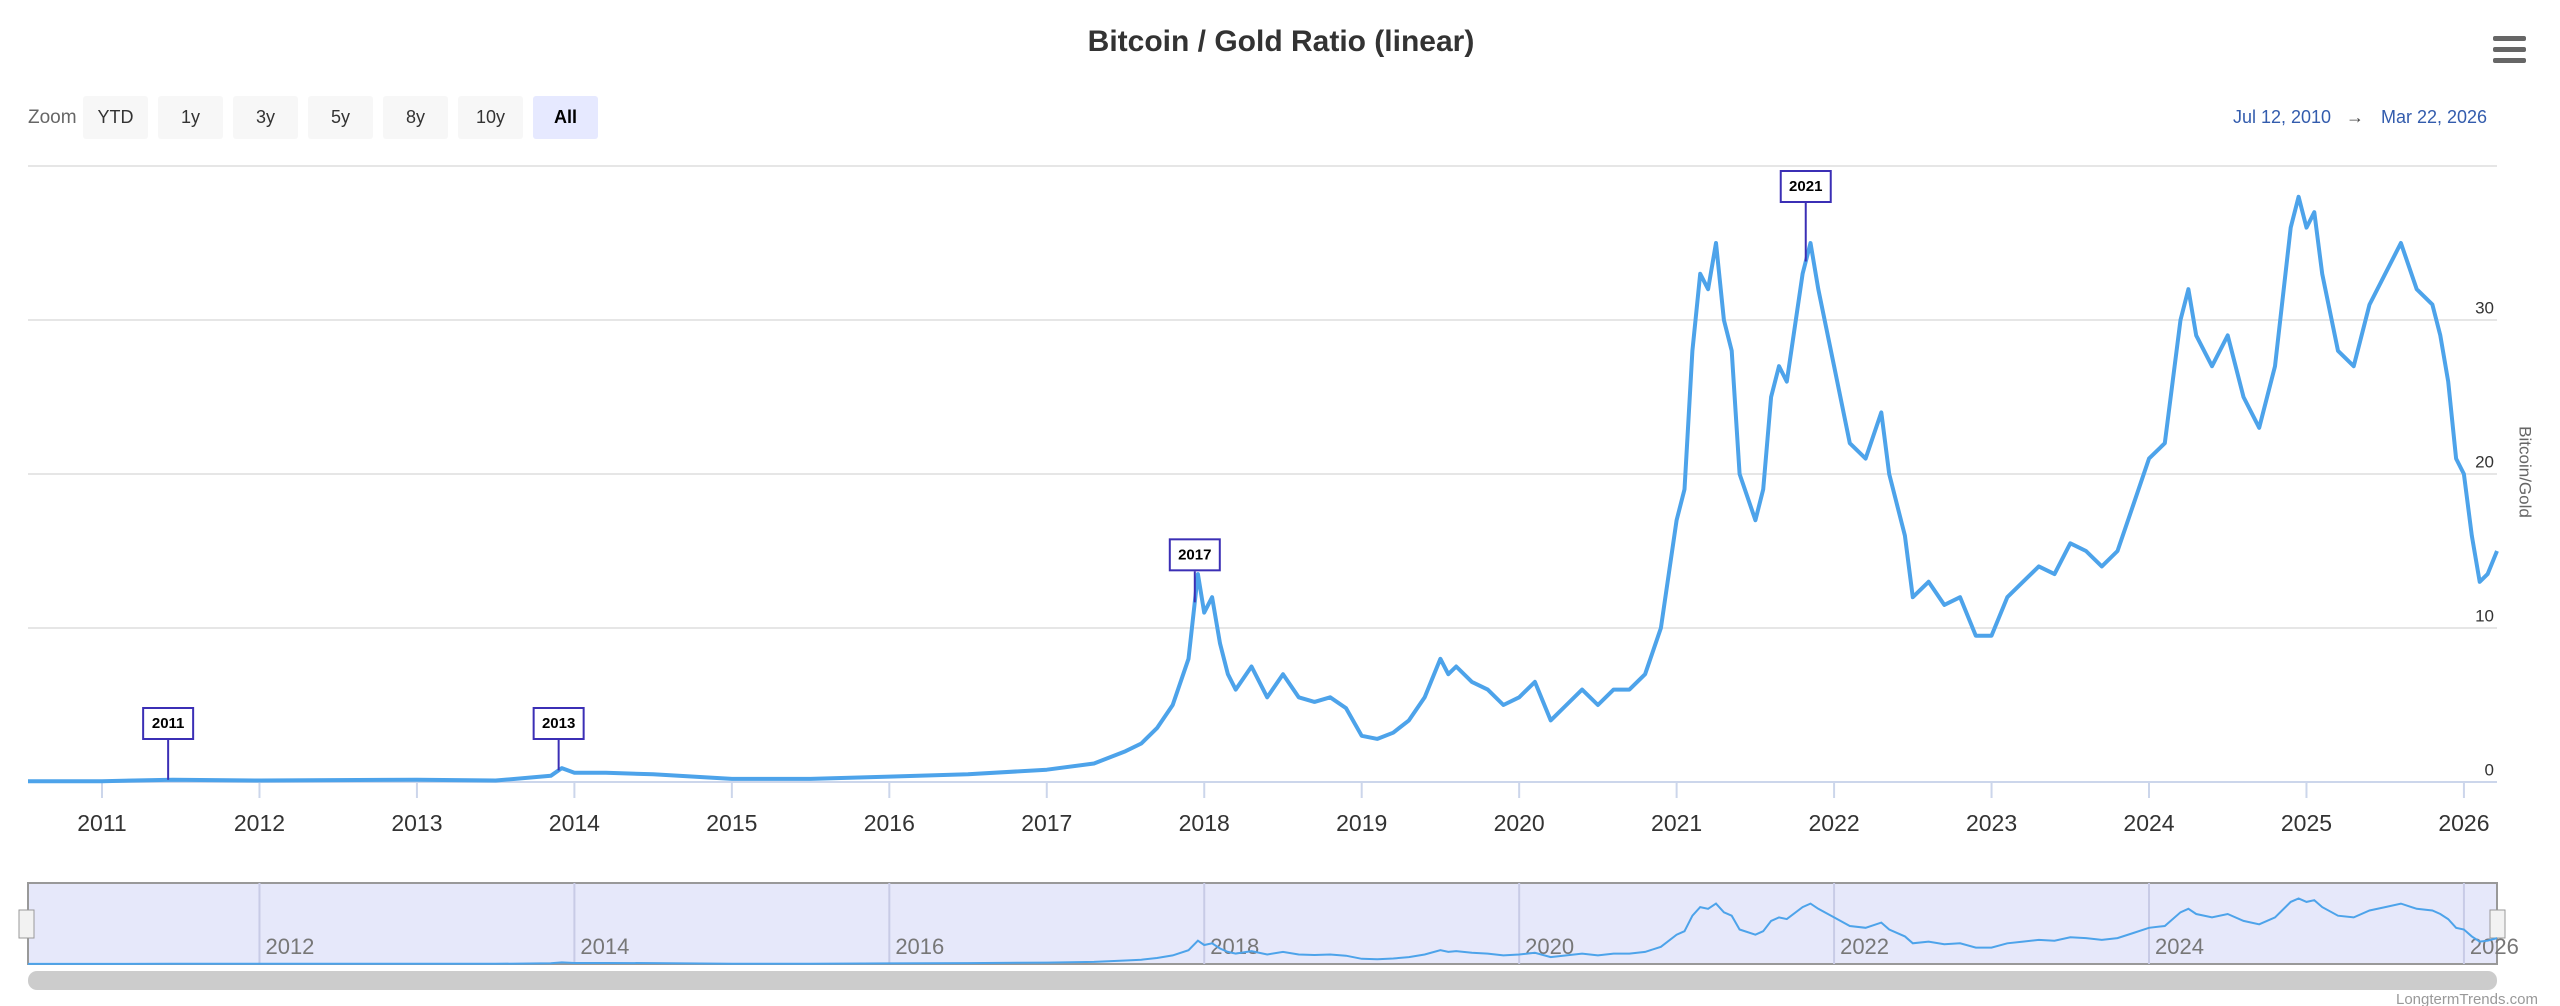 The width and height of the screenshot is (2560, 1006). What do you see at coordinates (1262, 980) in the screenshot?
I see `scrollbar` at bounding box center [1262, 980].